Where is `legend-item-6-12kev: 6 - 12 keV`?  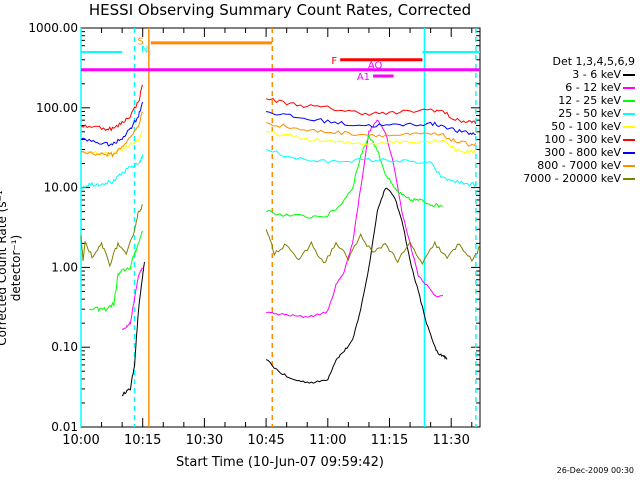 legend-item-6-12kev: 6 - 12 keV is located at coordinates (560, 87).